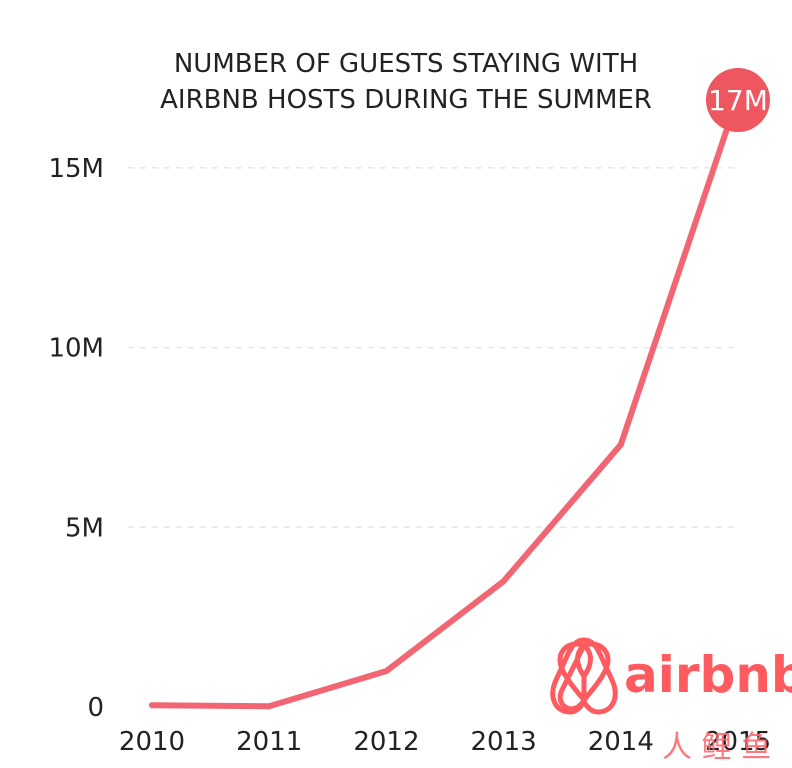 This screenshot has height=768, width=792. I want to click on callout-label: 17M, so click(738, 100).